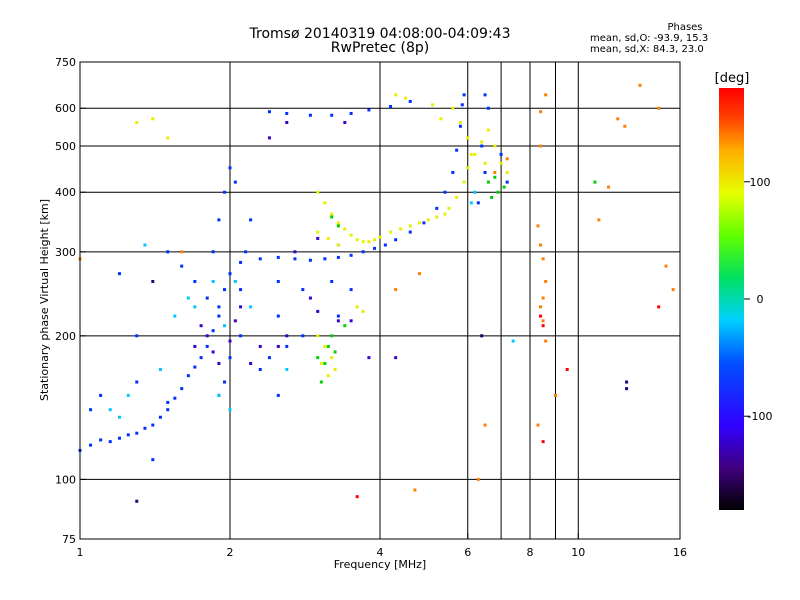 The image size is (800, 600). I want to click on chart-title-line2: RwPretec (8p), so click(380, 48).